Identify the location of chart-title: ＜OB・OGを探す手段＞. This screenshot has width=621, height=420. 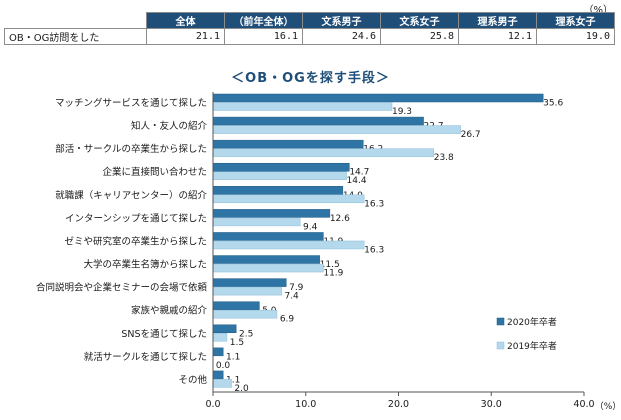
(310, 78).